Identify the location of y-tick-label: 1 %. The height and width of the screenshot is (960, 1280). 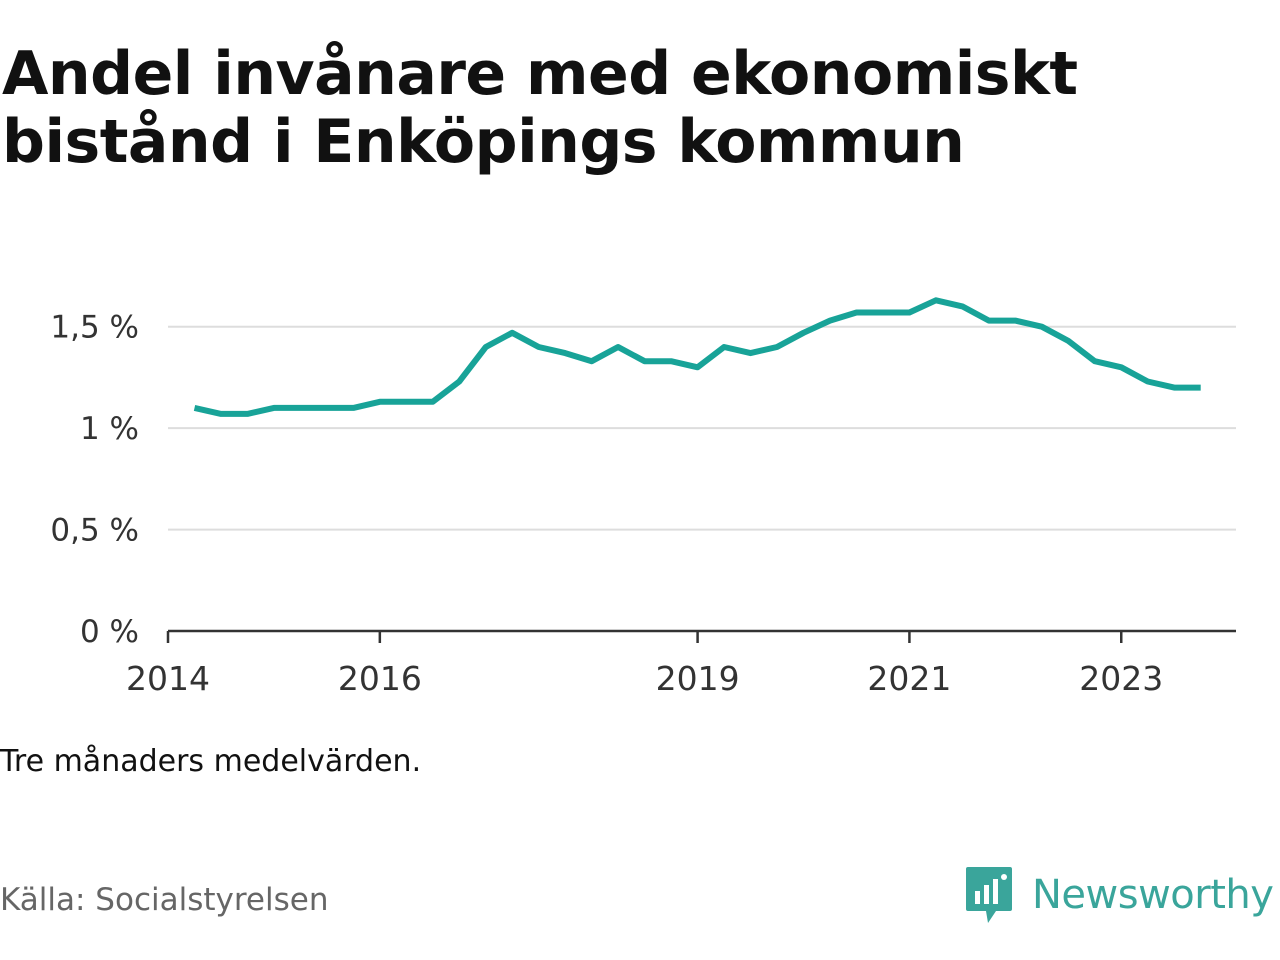
(109, 429).